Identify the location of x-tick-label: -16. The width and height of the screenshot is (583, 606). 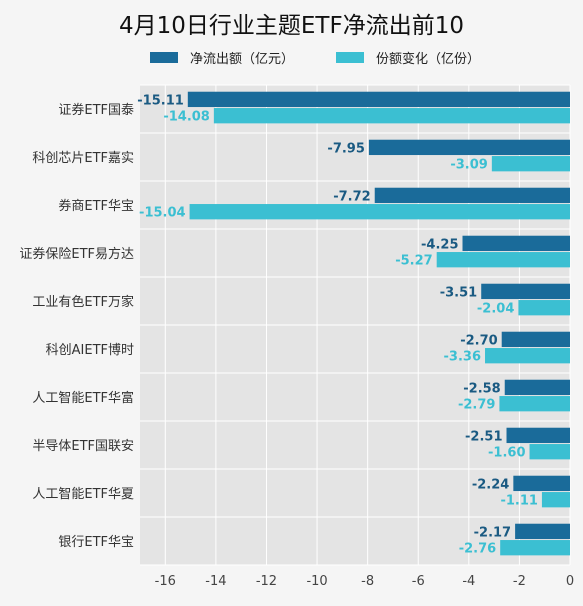
(165, 581).